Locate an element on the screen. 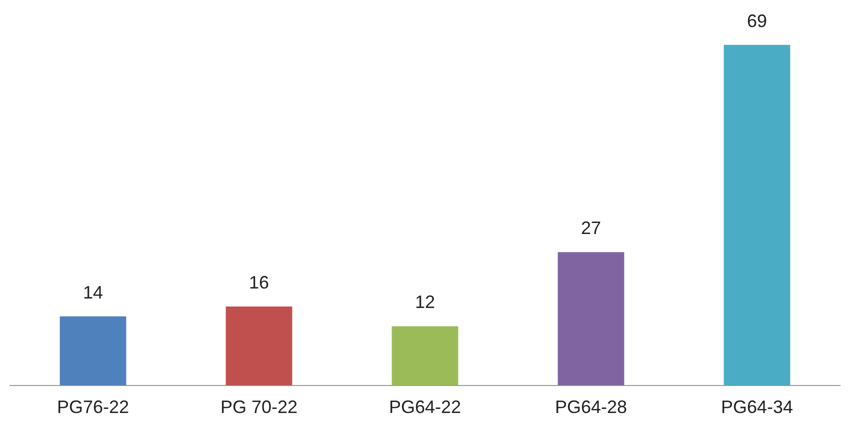 Image resolution: width=850 pixels, height=435 pixels. data-label: 69 is located at coordinates (757, 20).